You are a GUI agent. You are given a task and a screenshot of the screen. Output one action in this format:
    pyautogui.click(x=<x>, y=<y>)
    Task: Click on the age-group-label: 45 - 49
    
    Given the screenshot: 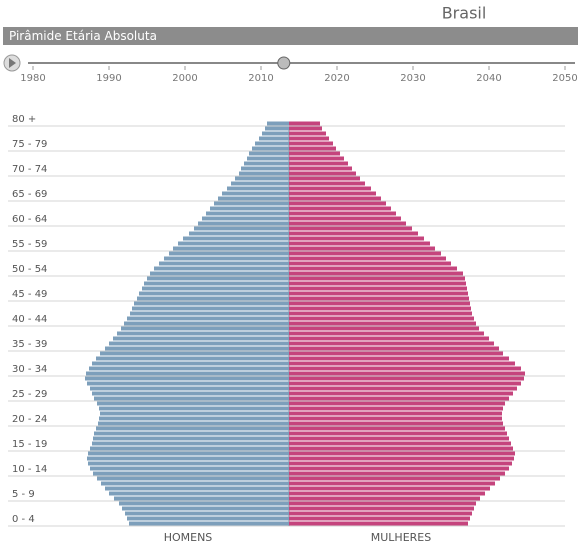 What is the action you would take?
    pyautogui.click(x=29, y=294)
    